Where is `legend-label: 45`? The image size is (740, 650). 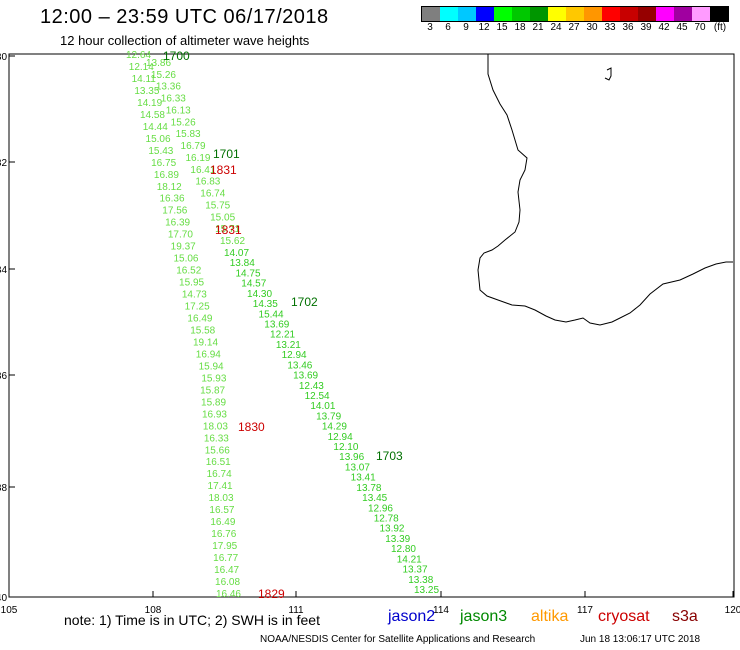 legend-label: 45 is located at coordinates (682, 27).